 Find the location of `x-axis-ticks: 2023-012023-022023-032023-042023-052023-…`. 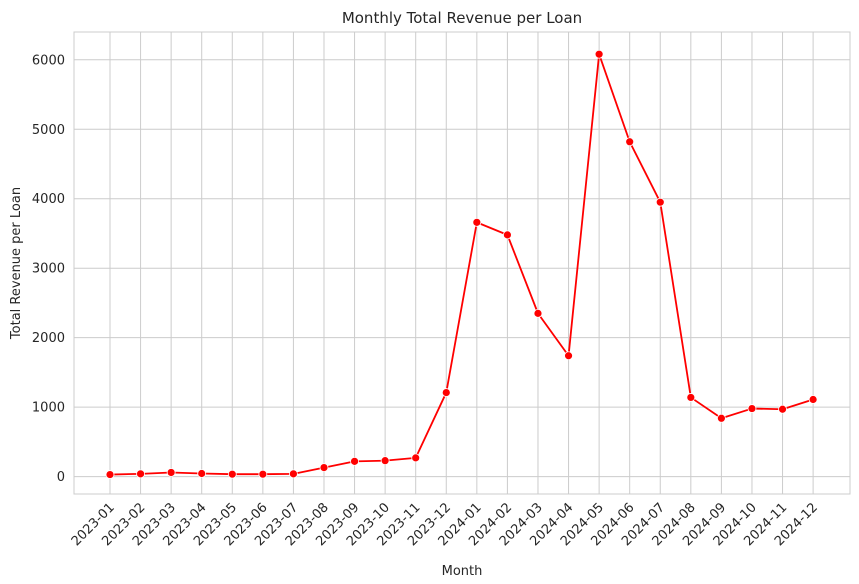

x-axis-ticks: 2023-012023-022023-032023-042023-052023-… is located at coordinates (445, 524).